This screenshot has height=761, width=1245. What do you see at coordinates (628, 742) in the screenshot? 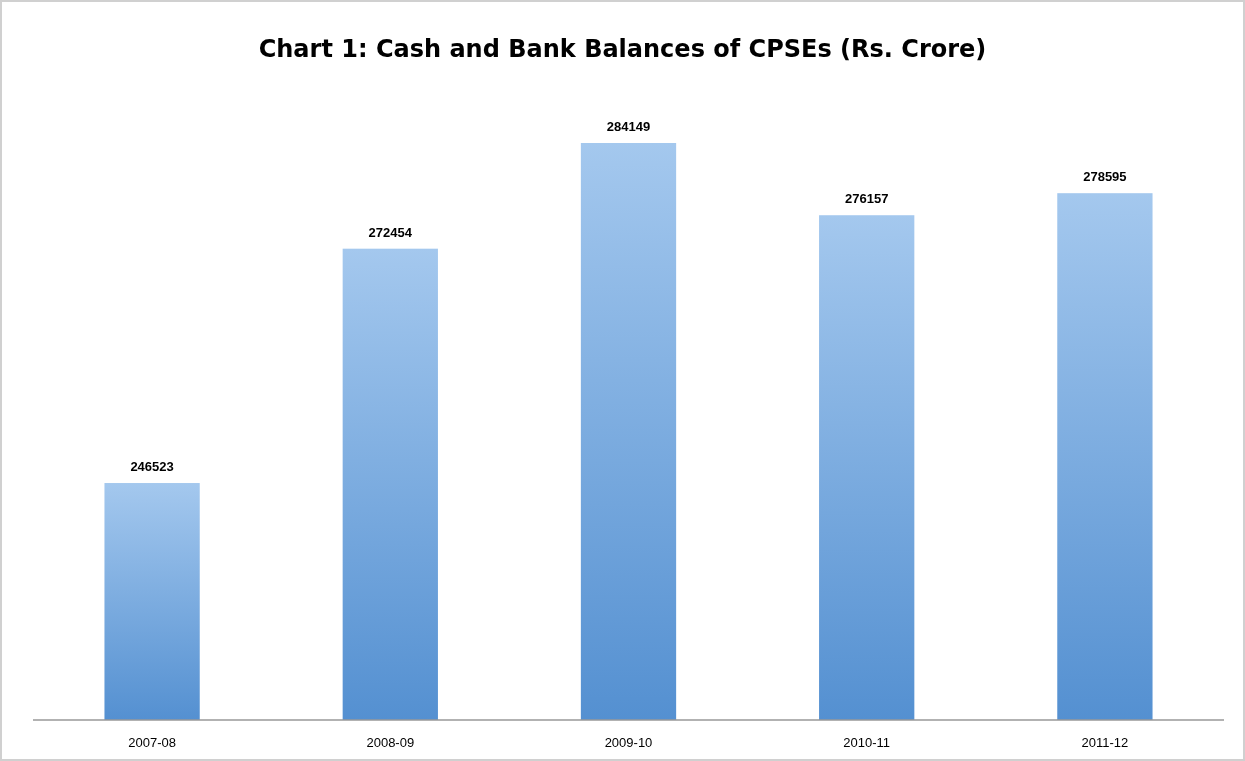
I see `x-tick-label: 2009-10` at bounding box center [628, 742].